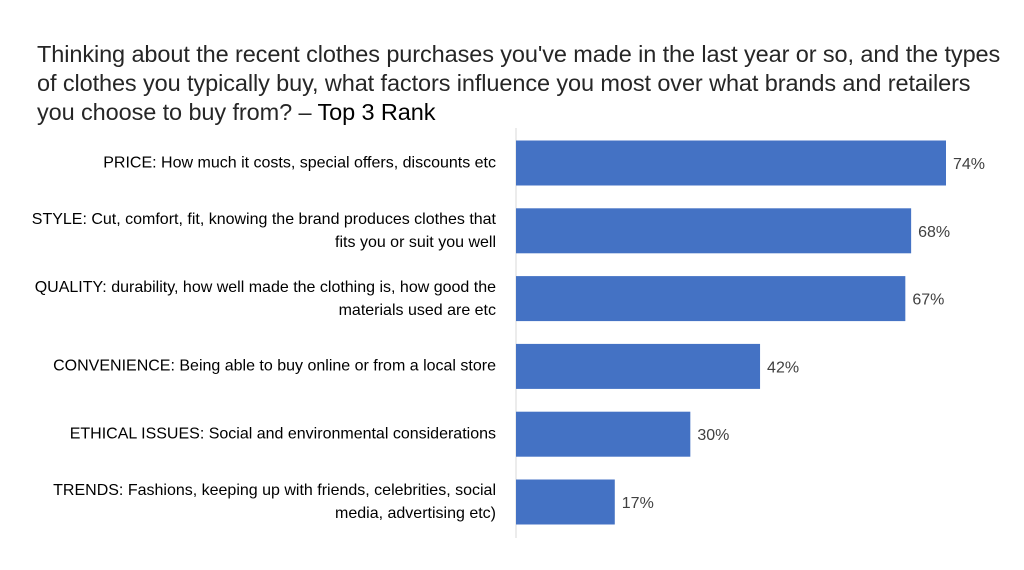  I want to click on value-label-3: 42%, so click(783, 367).